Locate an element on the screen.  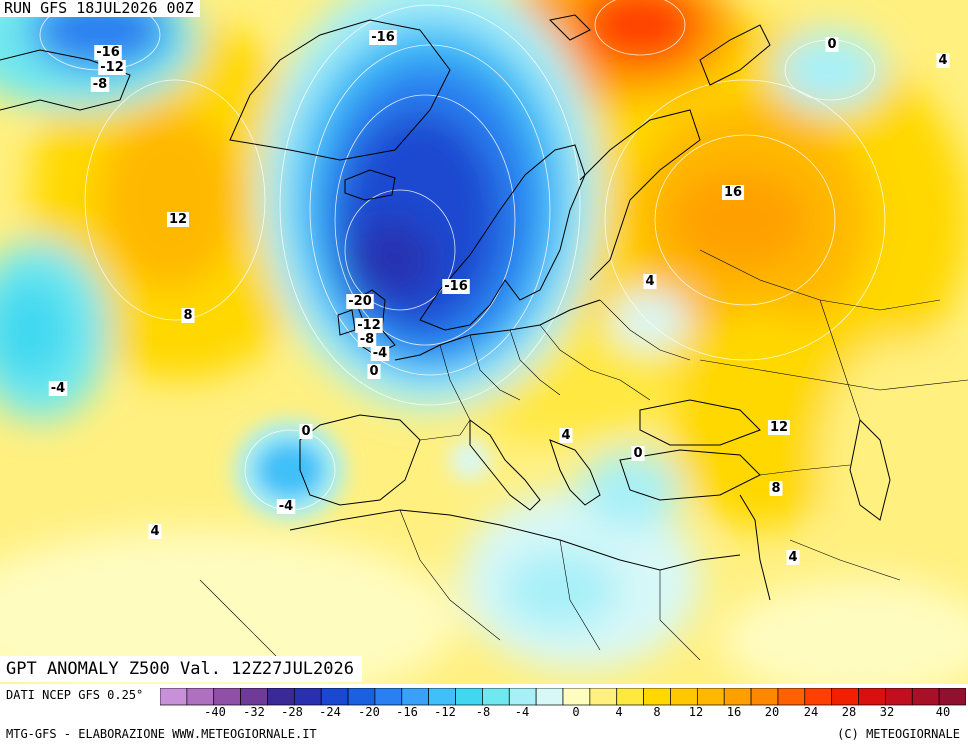
copyright: (C) METEOGIORNALE is located at coordinates (898, 734).